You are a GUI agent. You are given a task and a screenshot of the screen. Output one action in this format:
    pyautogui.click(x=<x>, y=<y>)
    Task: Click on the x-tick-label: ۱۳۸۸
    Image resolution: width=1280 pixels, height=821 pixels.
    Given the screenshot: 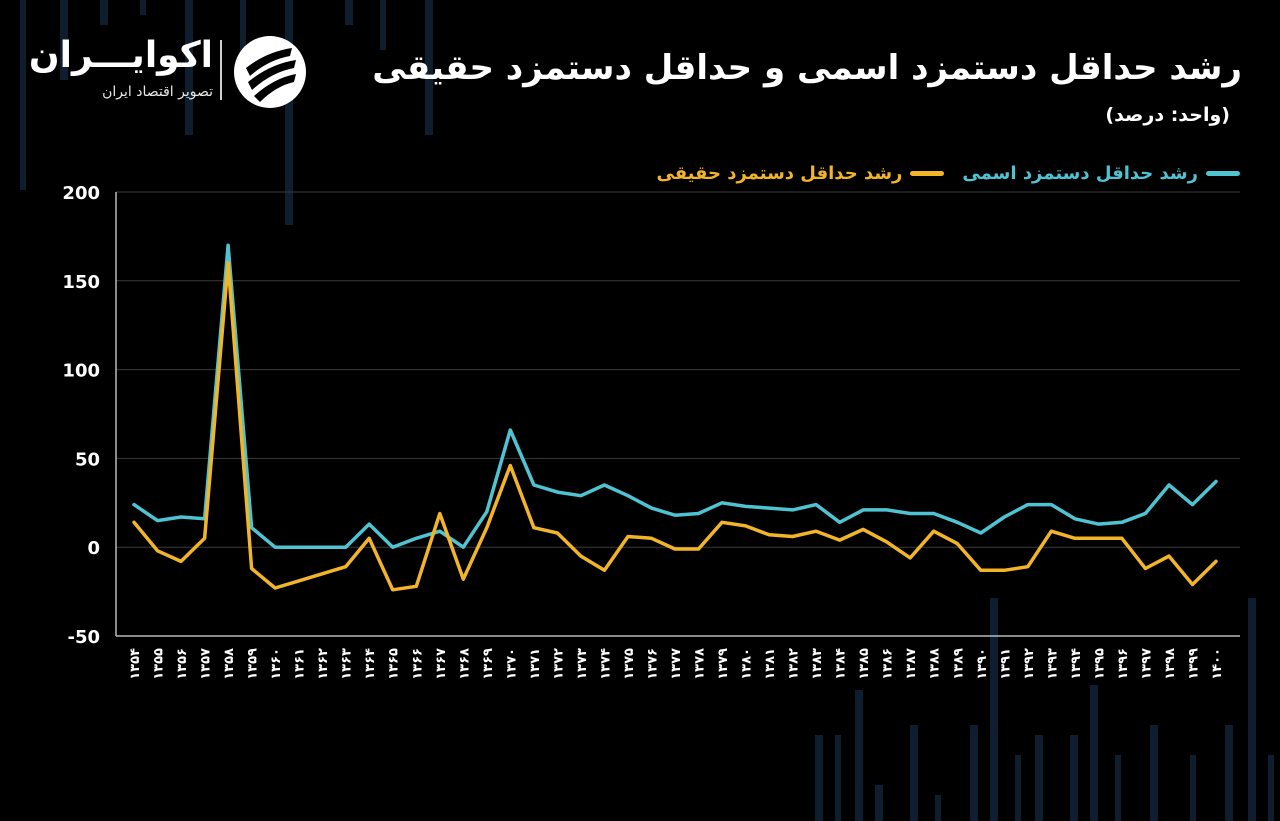 What is the action you would take?
    pyautogui.click(x=935, y=664)
    